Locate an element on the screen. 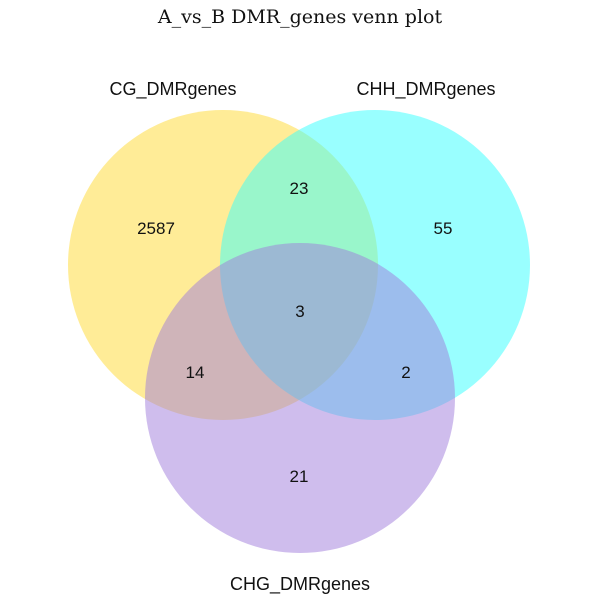 The width and height of the screenshot is (600, 600). chh-set-label: CHH_DMRgenes is located at coordinates (425, 89).